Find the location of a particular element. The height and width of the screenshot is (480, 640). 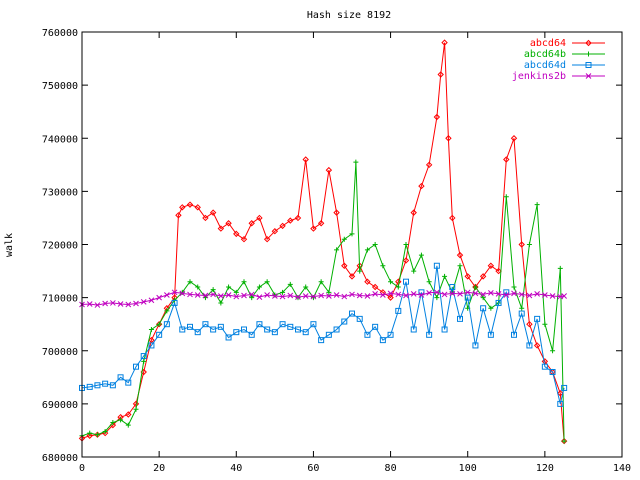

legend-entry-jenkins2b: jenkins2b is located at coordinates (558, 76).